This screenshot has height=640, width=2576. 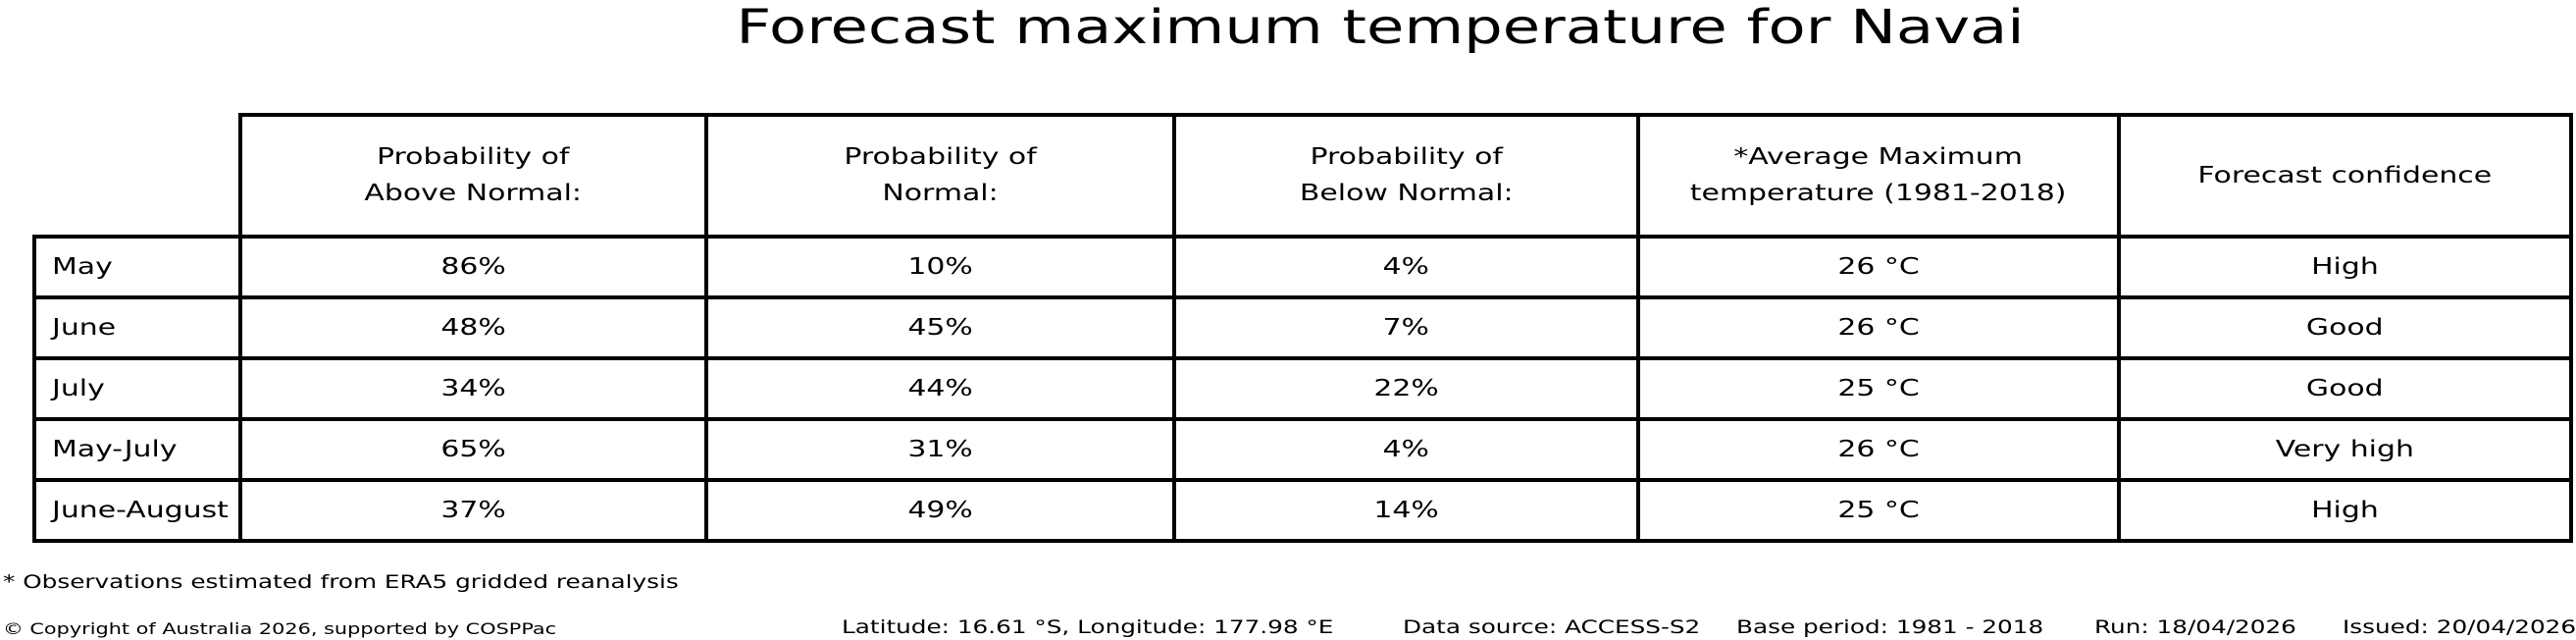 I want to click on table-row-june-august: June-August 37% 49% 14% 25 °C High, so click(x=1302, y=510).